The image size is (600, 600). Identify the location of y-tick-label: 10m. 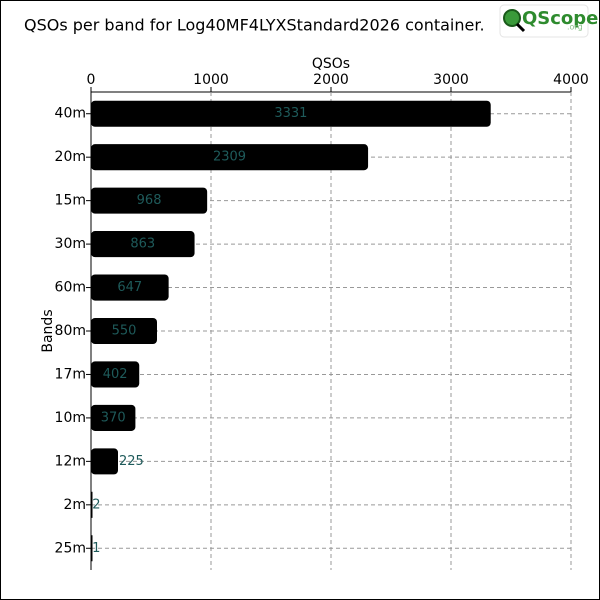
(70, 418).